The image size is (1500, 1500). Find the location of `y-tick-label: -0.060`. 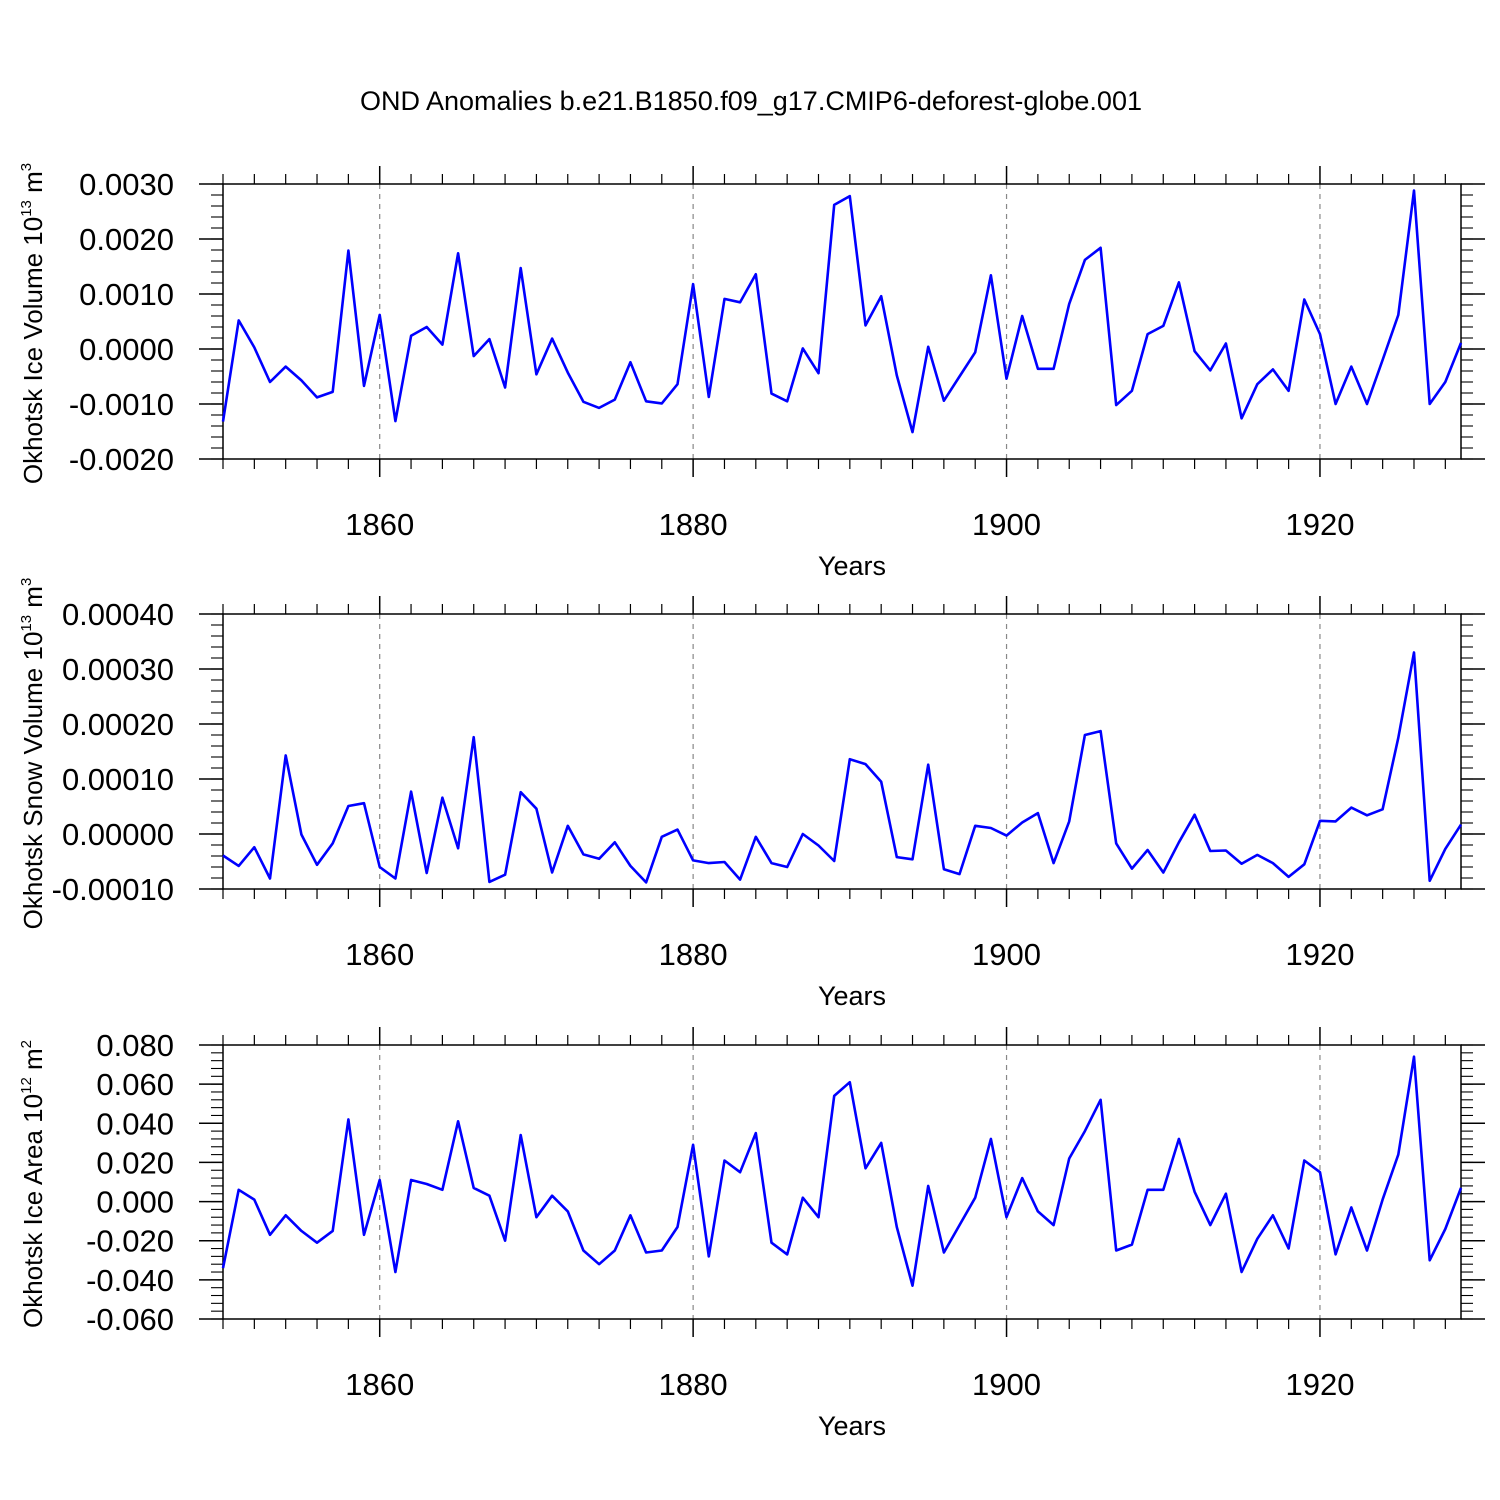

y-tick-label: -0.060 is located at coordinates (130, 1319).